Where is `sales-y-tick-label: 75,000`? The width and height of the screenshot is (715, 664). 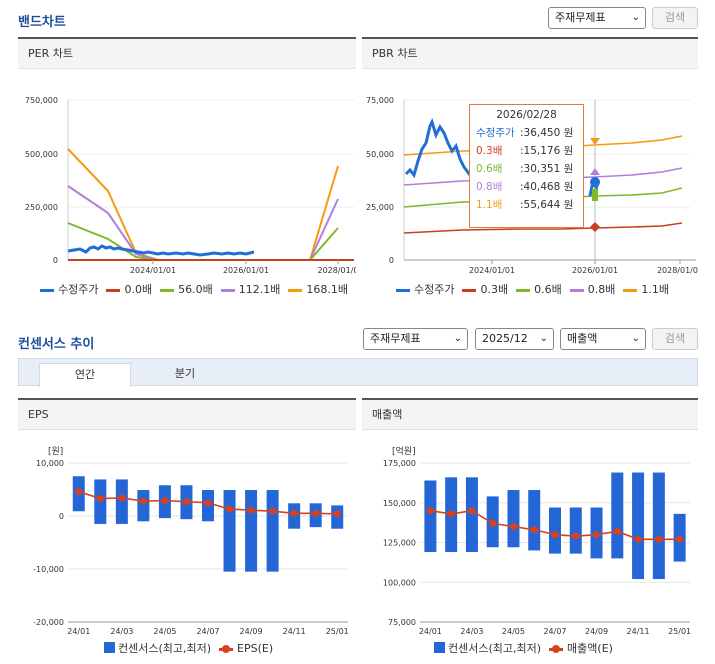 sales-y-tick-label: 75,000 is located at coordinates (402, 622).